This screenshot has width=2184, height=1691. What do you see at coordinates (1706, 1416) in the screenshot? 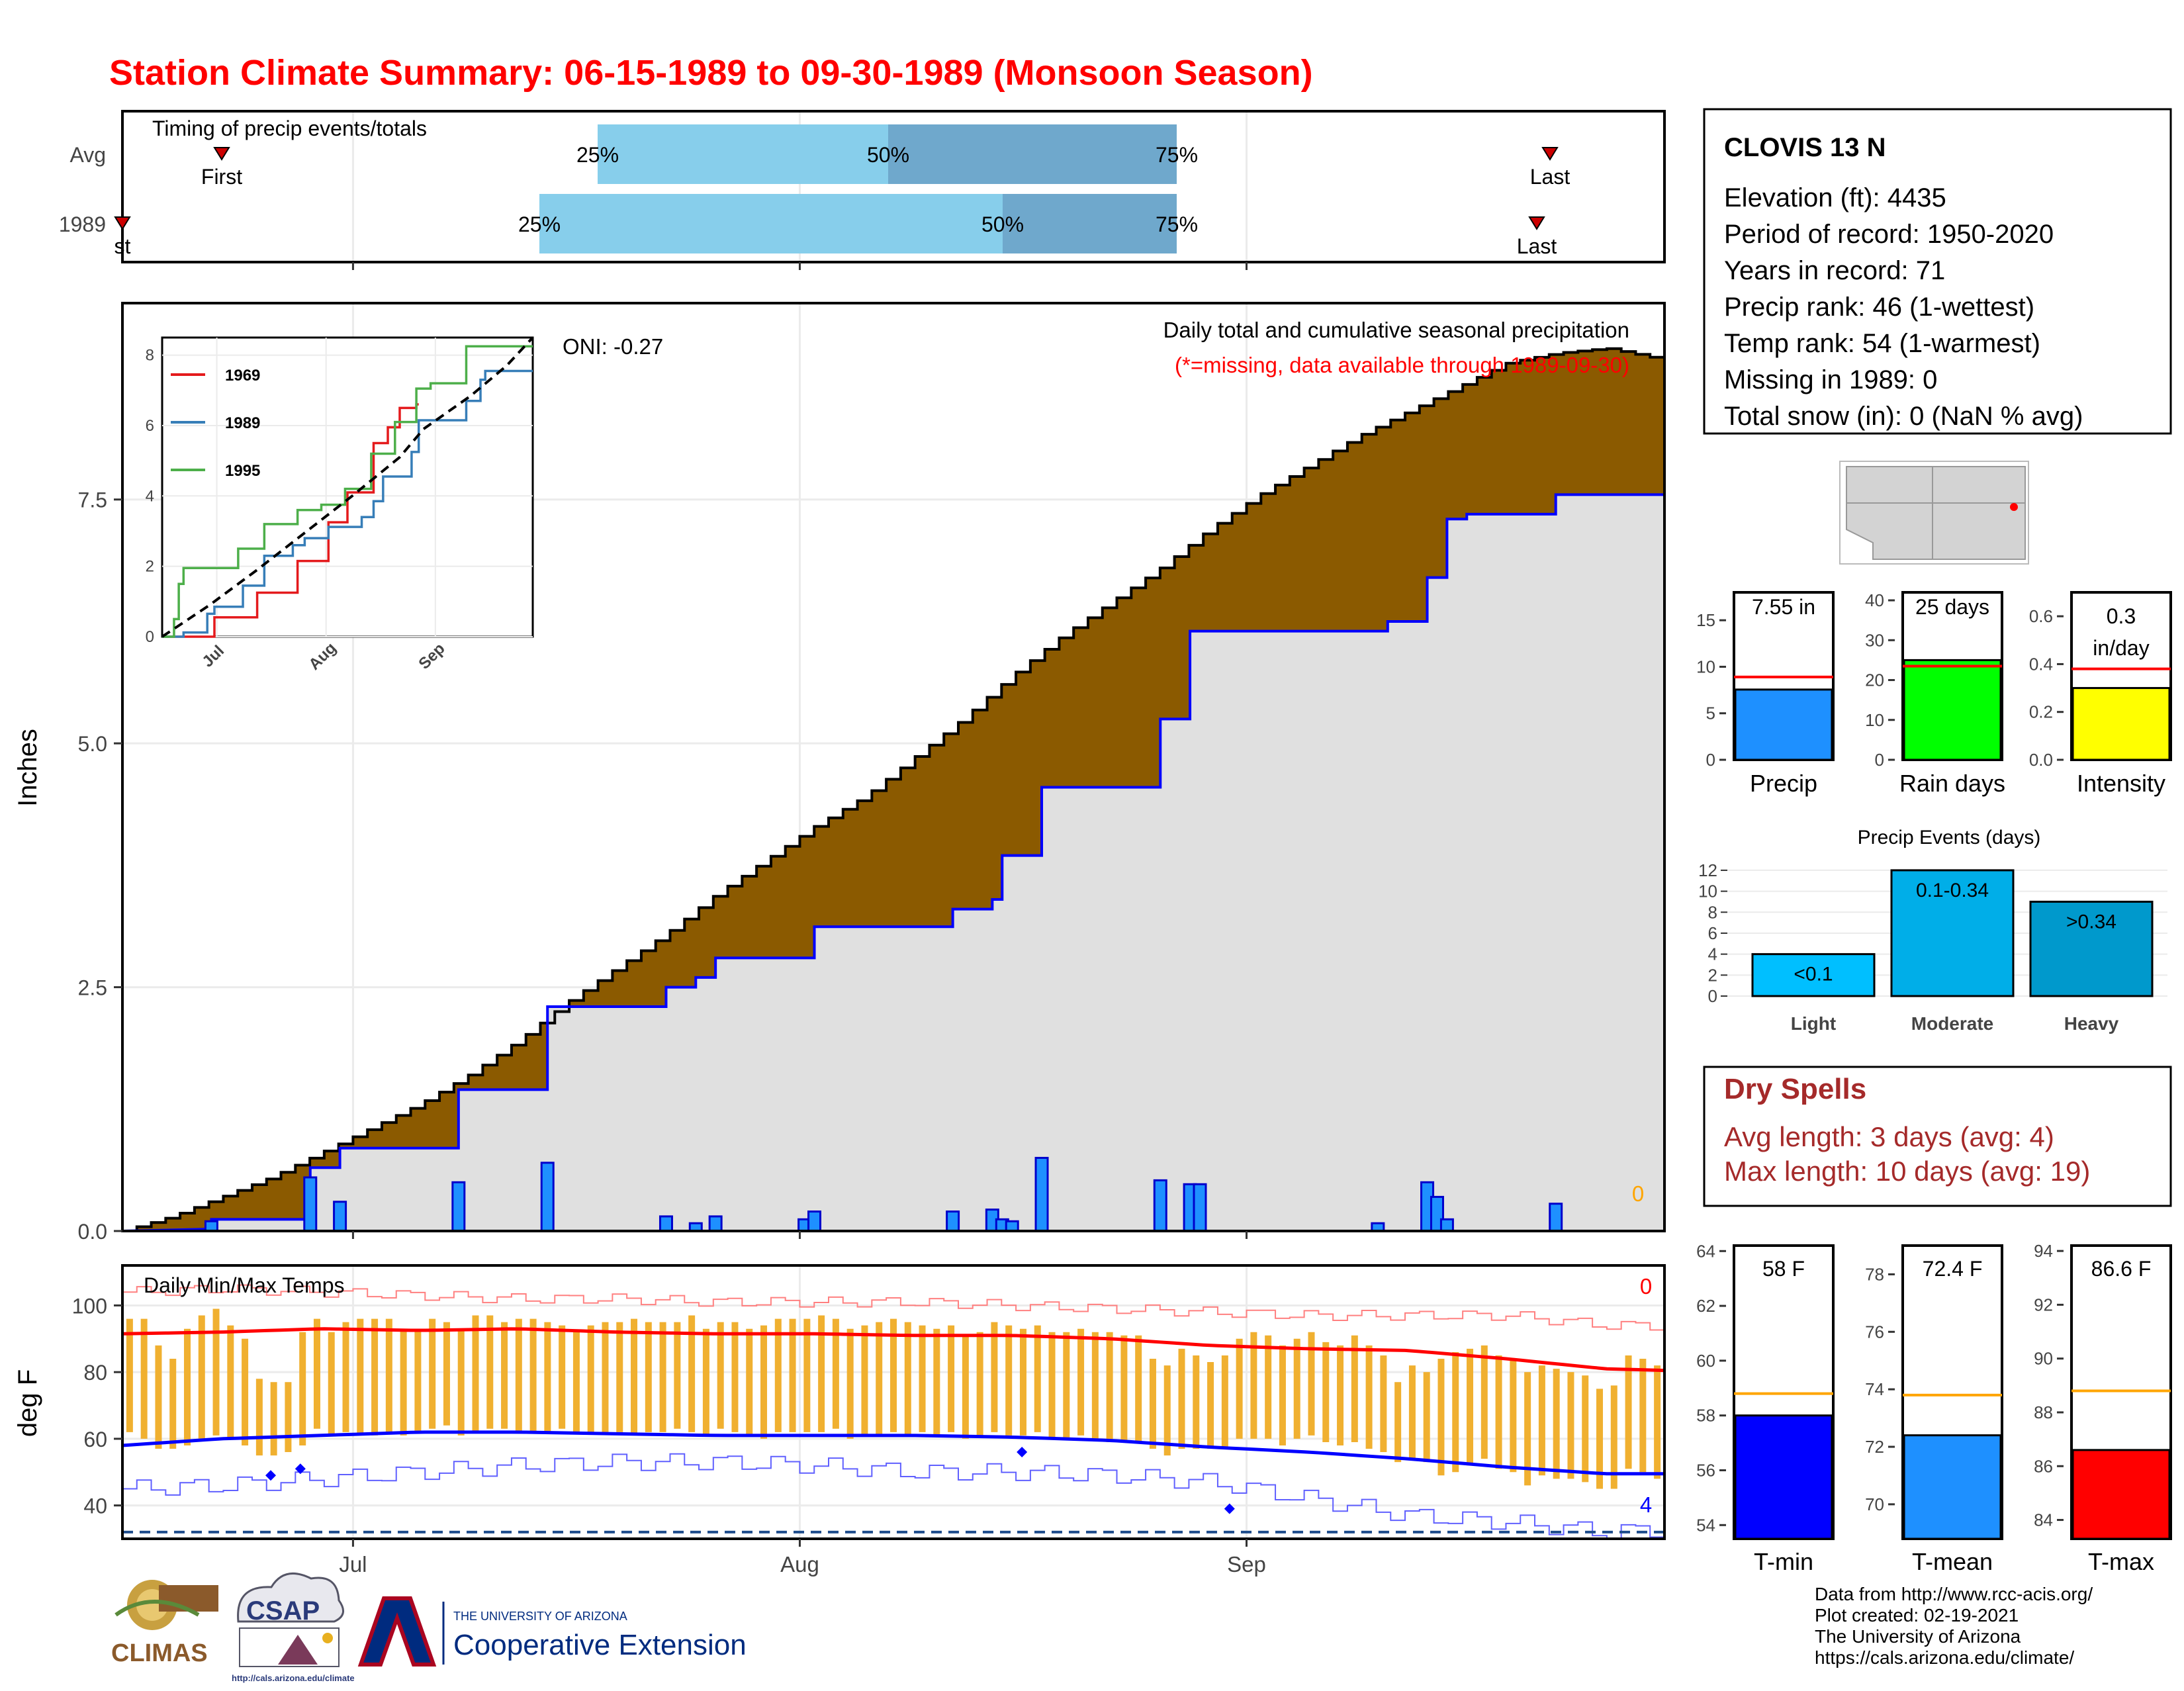
I see `tempsum-ytick-label: 58` at bounding box center [1706, 1416].